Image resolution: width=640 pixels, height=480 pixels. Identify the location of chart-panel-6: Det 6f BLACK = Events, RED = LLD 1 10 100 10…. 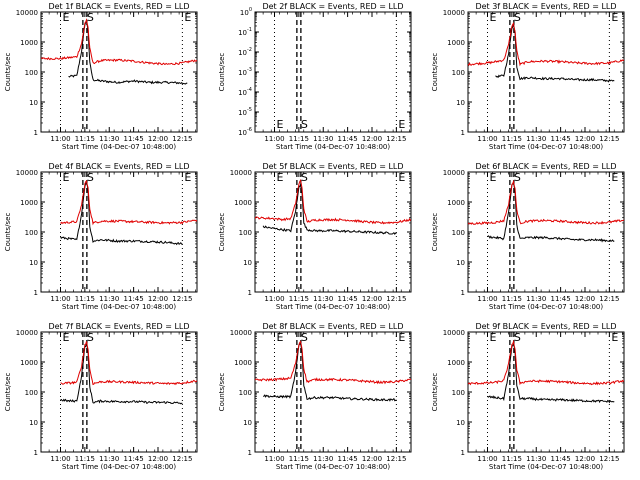
(528, 236).